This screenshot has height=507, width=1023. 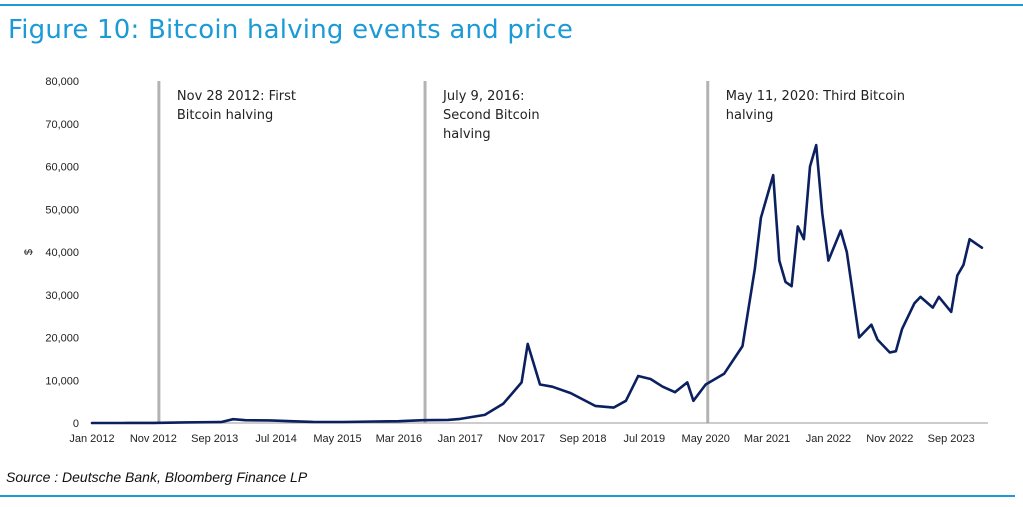 I want to click on y-tick-label: 70,000, so click(x=62, y=125).